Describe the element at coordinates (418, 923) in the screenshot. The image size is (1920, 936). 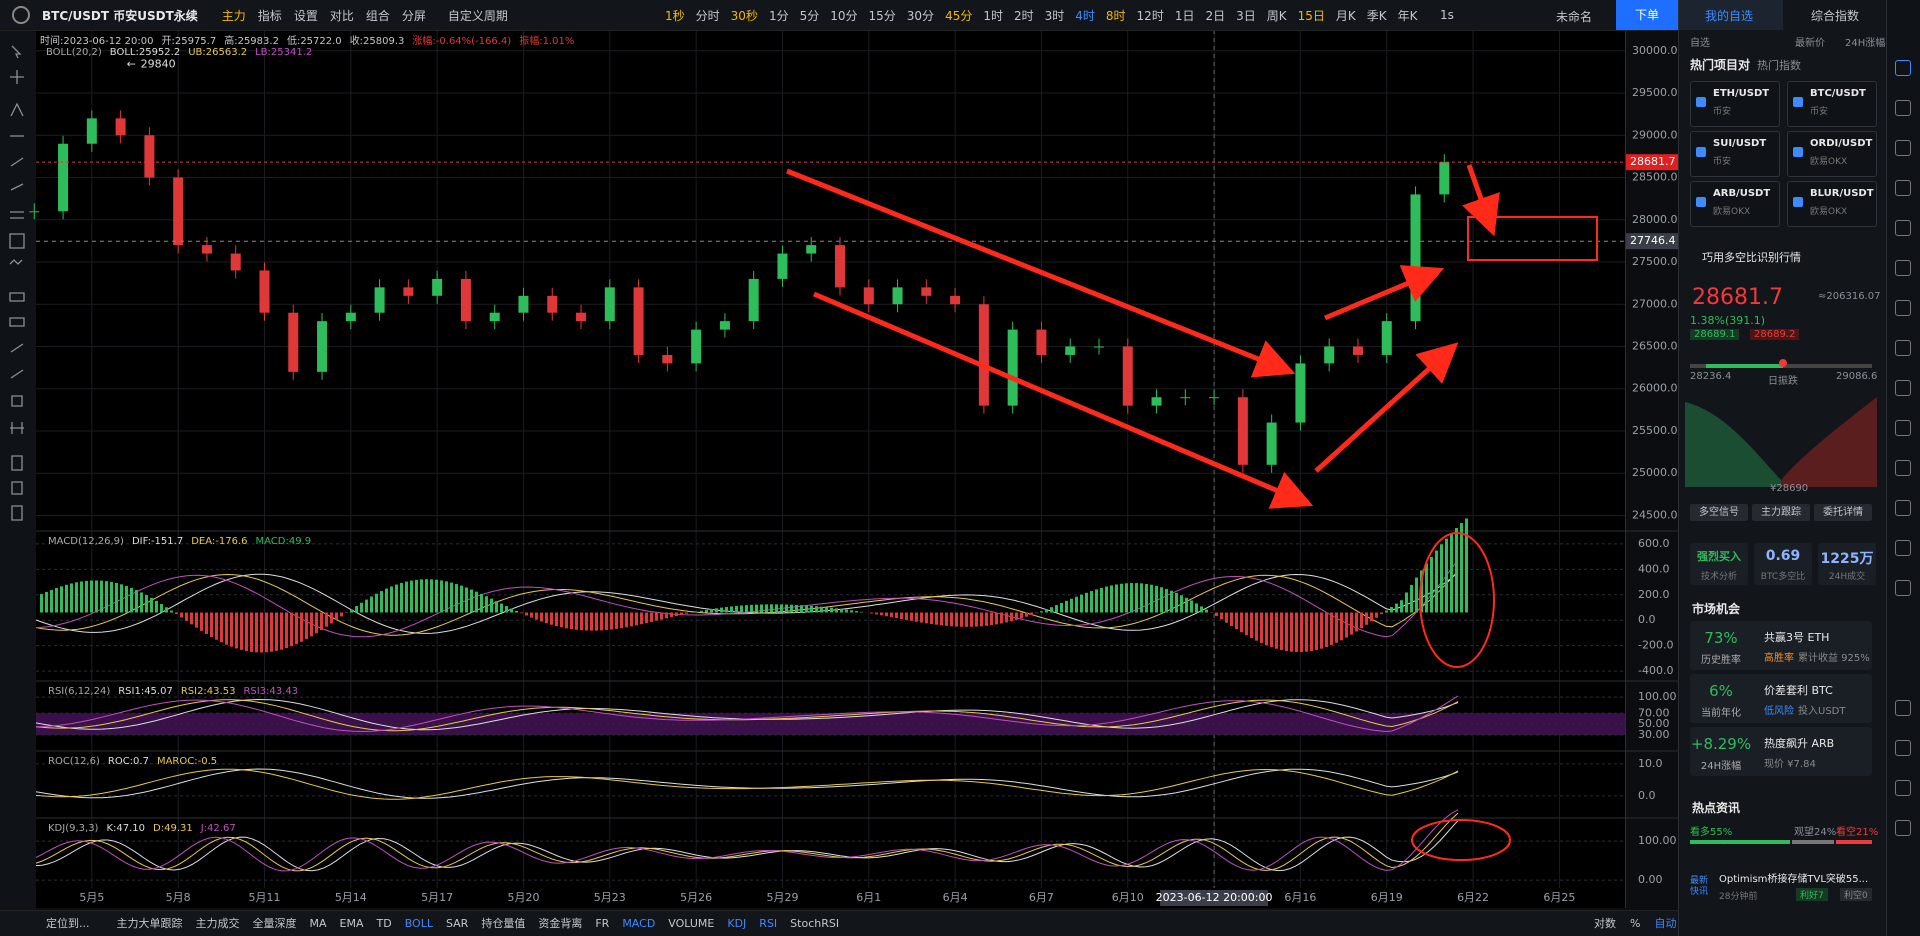
I see `indicator-toggle: BOLL` at that location.